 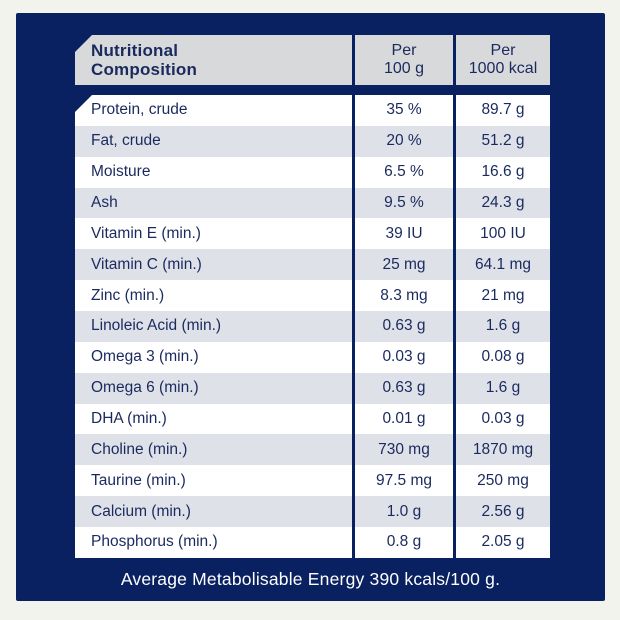 What do you see at coordinates (213, 60) in the screenshot?
I see `header-title: Nutritional Composition` at bounding box center [213, 60].